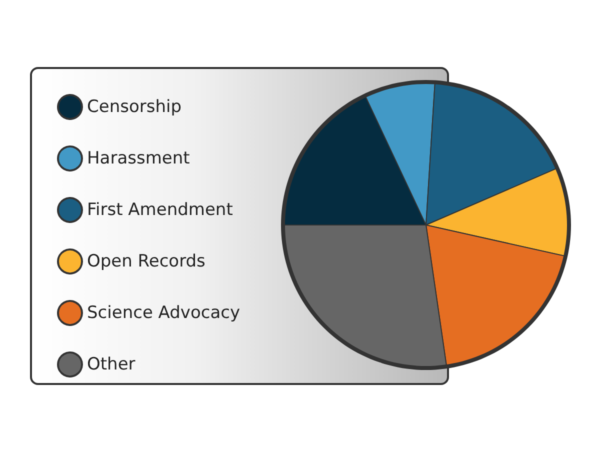 The height and width of the screenshot is (450, 600). What do you see at coordinates (134, 107) in the screenshot?
I see `legend-label: Censorship` at bounding box center [134, 107].